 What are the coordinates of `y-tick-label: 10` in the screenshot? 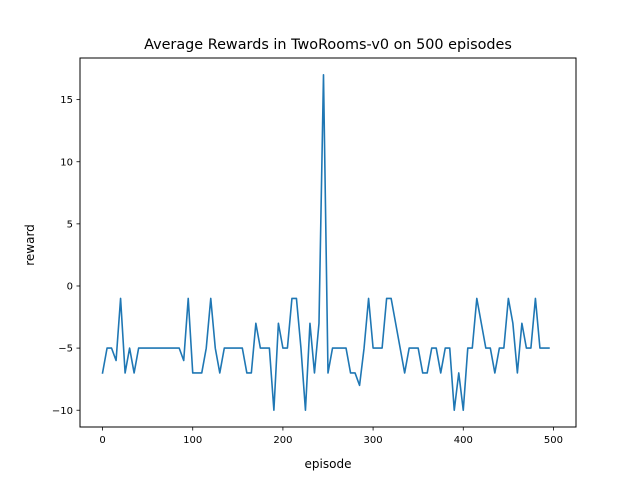 It's located at (66, 162).